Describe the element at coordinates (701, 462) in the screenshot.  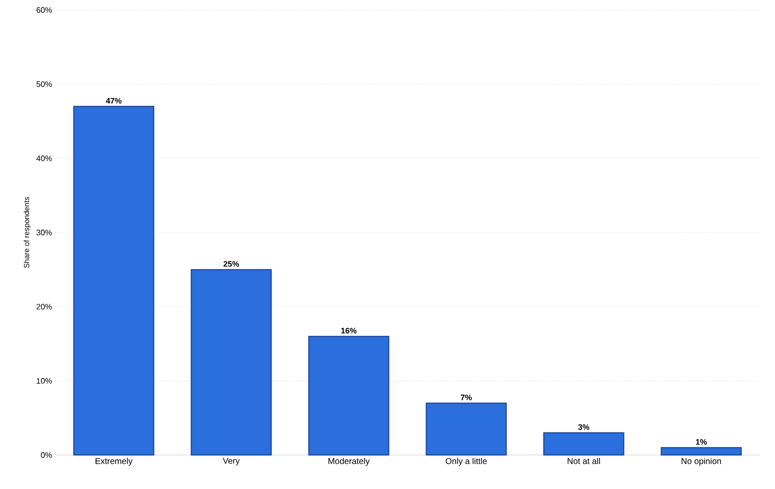
I see `x-tick-label: No opinion` at that location.